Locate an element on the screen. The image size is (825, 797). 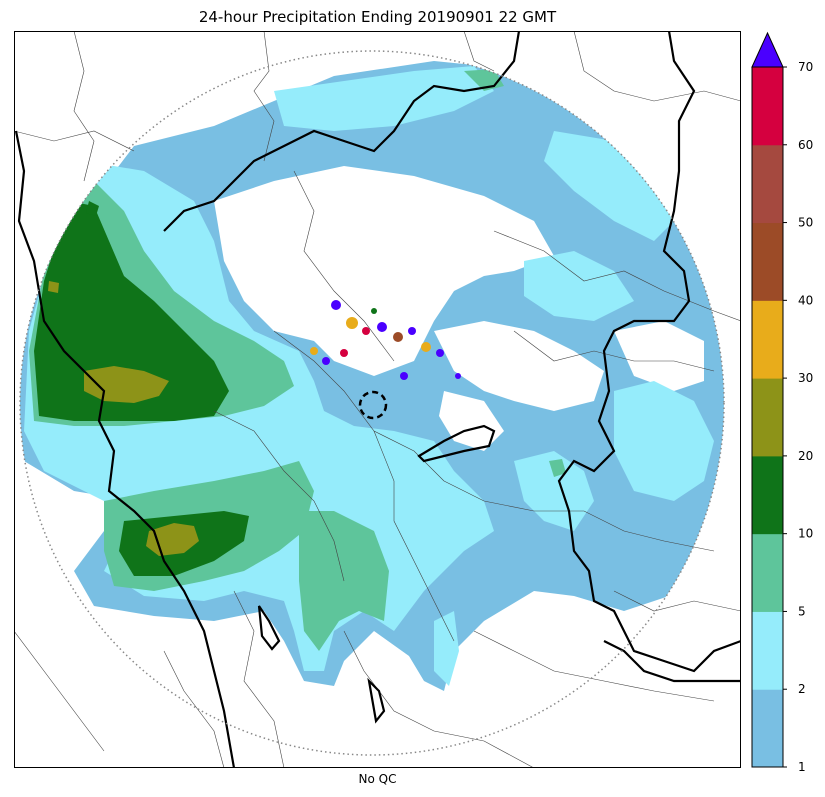
colorbar-tick-label: 60 is located at coordinates (805, 145).